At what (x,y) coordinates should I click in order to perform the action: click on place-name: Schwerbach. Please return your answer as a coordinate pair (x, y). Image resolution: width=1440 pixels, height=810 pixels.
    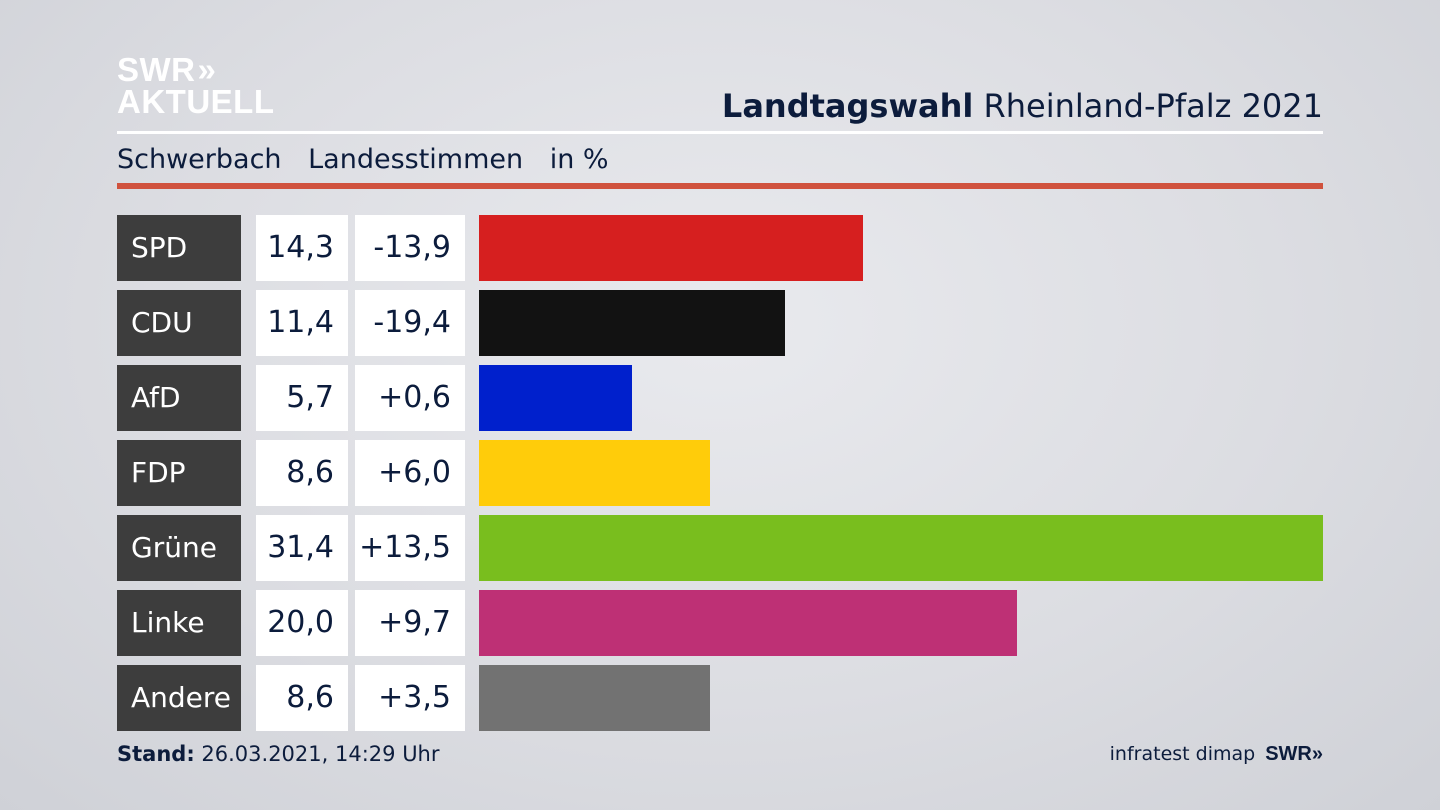
    Looking at the image, I should click on (199, 159).